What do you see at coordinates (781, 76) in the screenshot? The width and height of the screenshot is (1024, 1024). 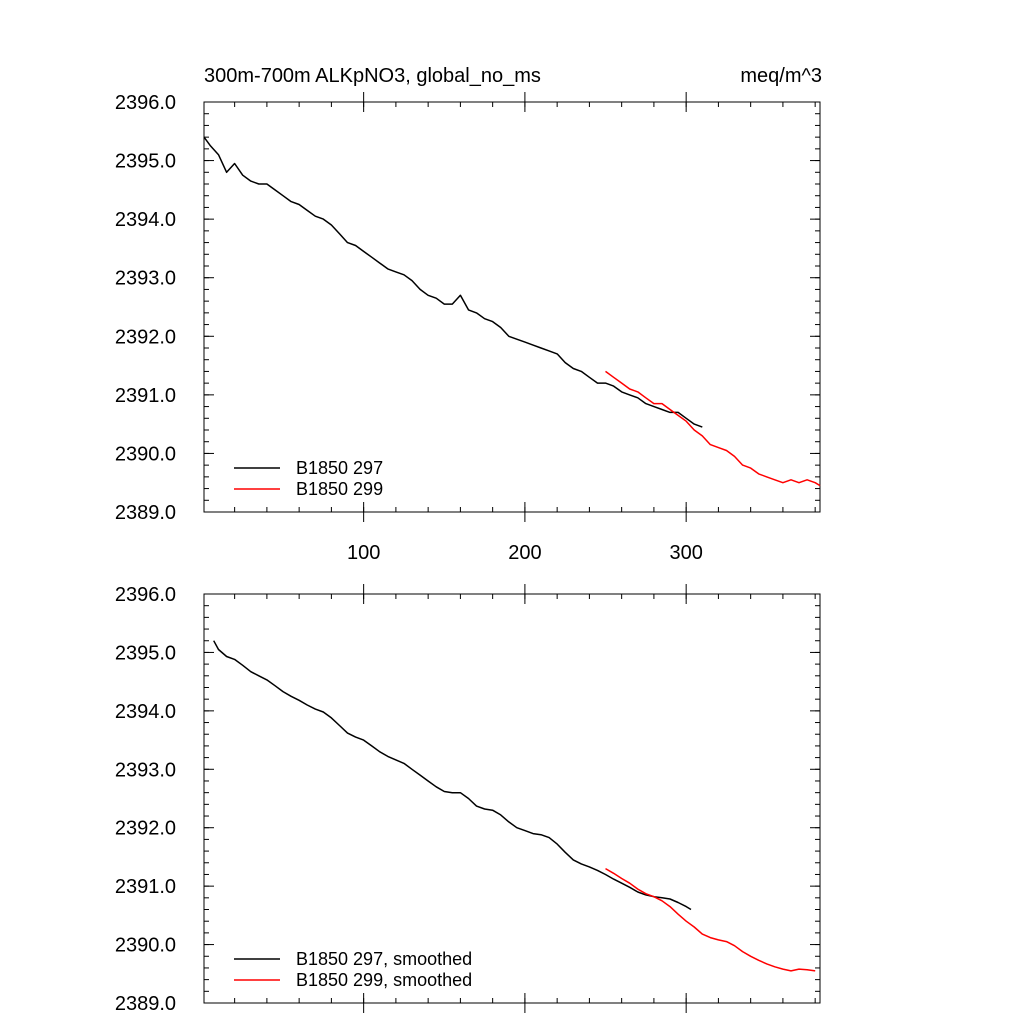 I see `chart-units: meq/m^3` at bounding box center [781, 76].